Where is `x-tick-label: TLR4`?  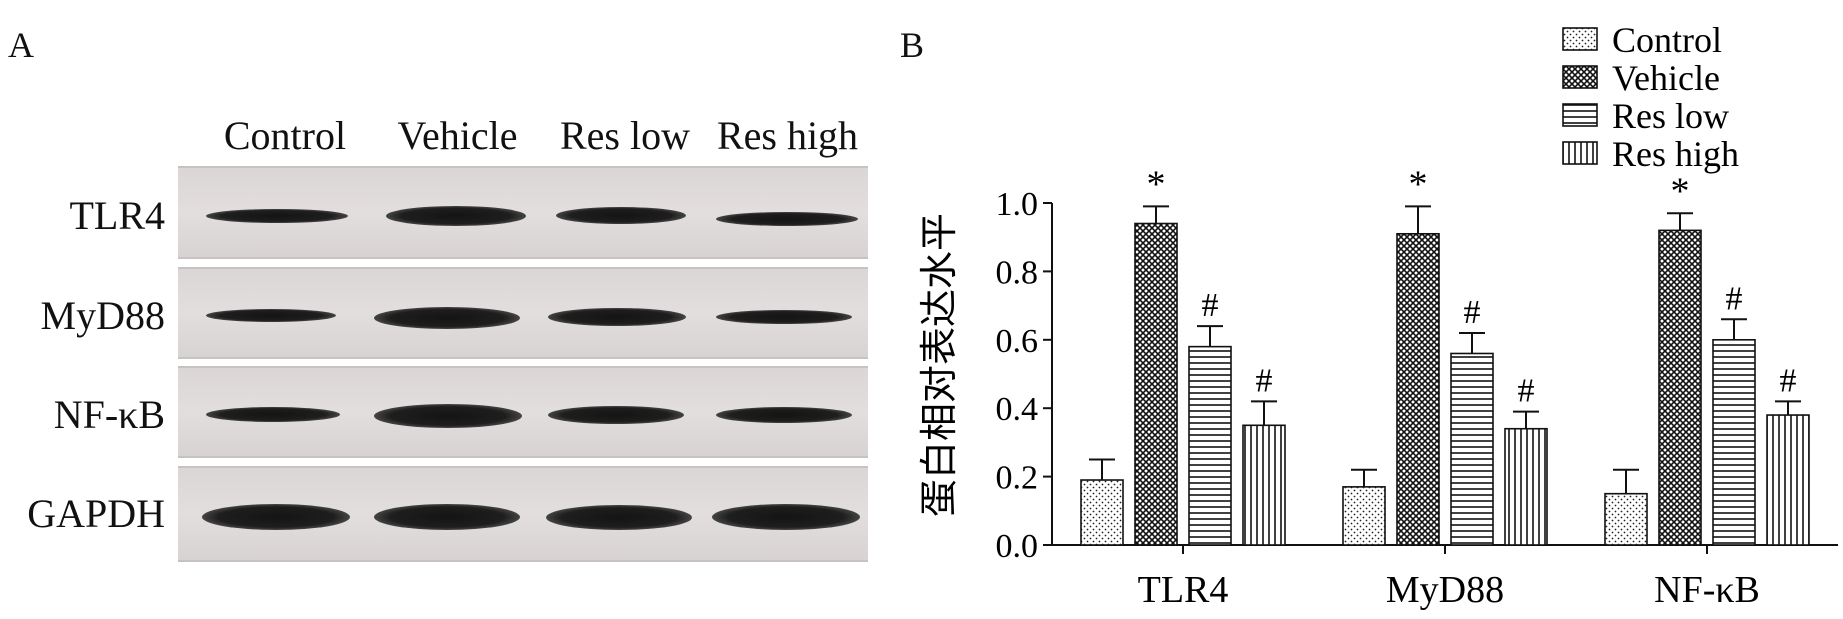 x-tick-label: TLR4 is located at coordinates (1183, 590).